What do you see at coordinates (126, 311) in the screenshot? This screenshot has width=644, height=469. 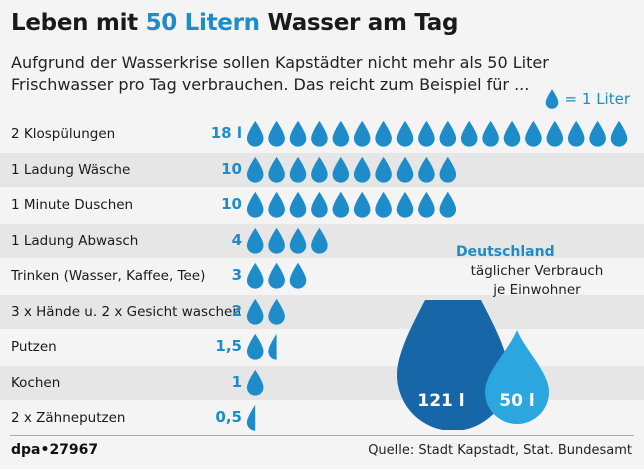 I see `category-label: 3 x Hände u. 2 x Gesicht waschen` at bounding box center [126, 311].